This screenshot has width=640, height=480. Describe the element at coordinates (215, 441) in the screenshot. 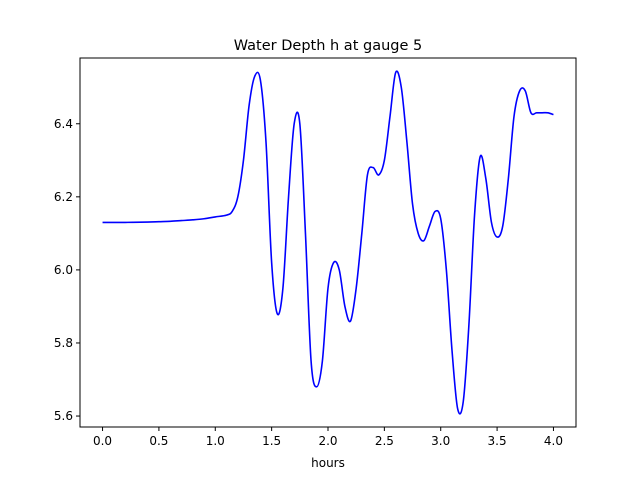

I see `x-tick-label: 1.0` at that location.